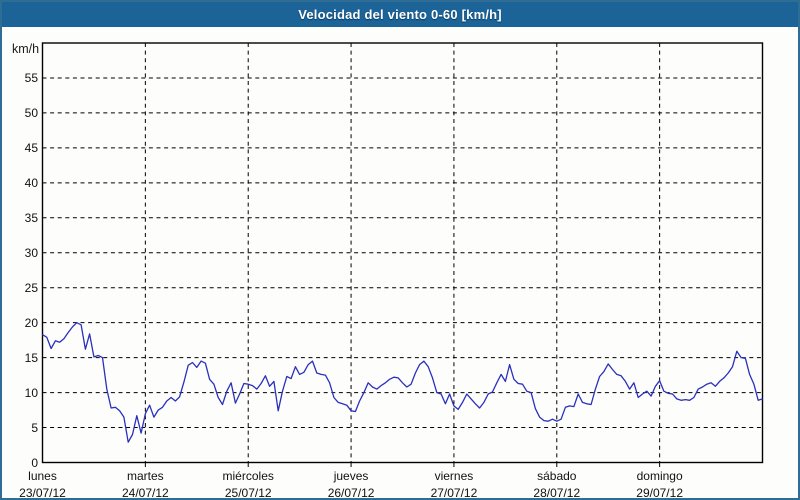 The height and width of the screenshot is (500, 800). Describe the element at coordinates (31, 322) in the screenshot. I see `y-tick-label: 20` at that location.